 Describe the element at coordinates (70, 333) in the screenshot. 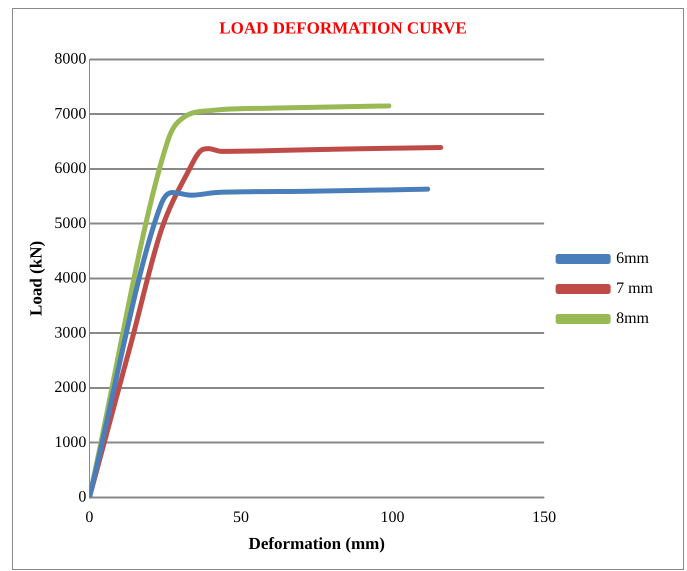

I see `y-tick-label: 3000` at that location.